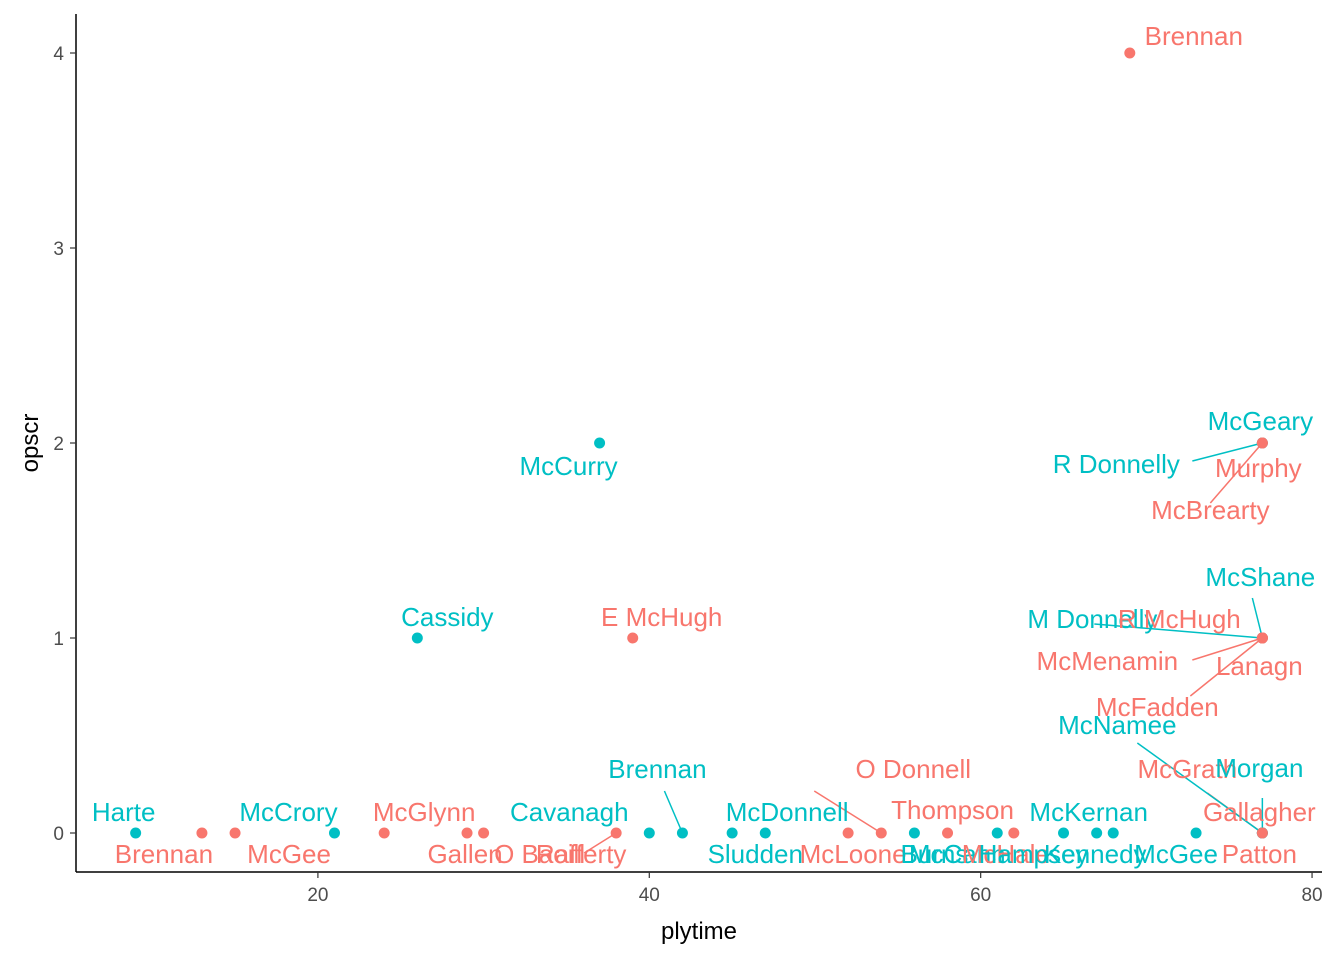 This screenshot has height=960, width=1344. I want to click on y-axis-title: opscr, so click(30, 443).